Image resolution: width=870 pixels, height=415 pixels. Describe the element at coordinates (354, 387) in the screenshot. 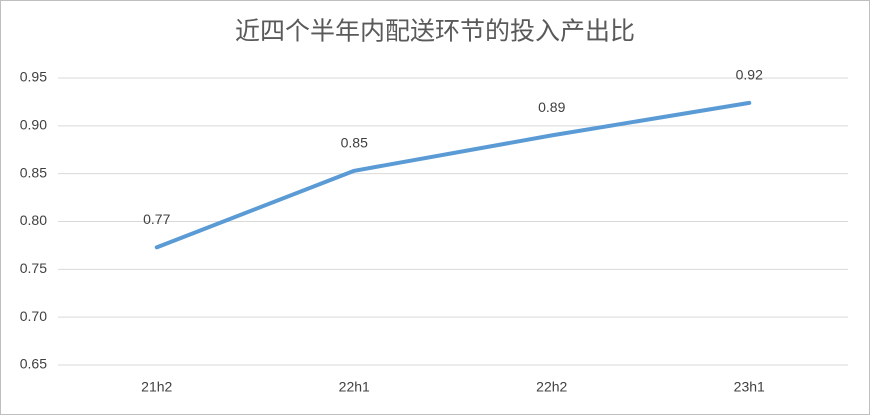

I see `x-tick-label: 22h1` at that location.